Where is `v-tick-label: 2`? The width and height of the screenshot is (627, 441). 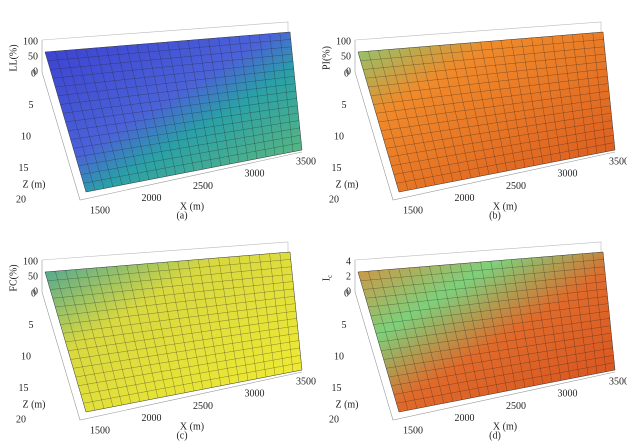
v-tick-label: 2 is located at coordinates (348, 276).